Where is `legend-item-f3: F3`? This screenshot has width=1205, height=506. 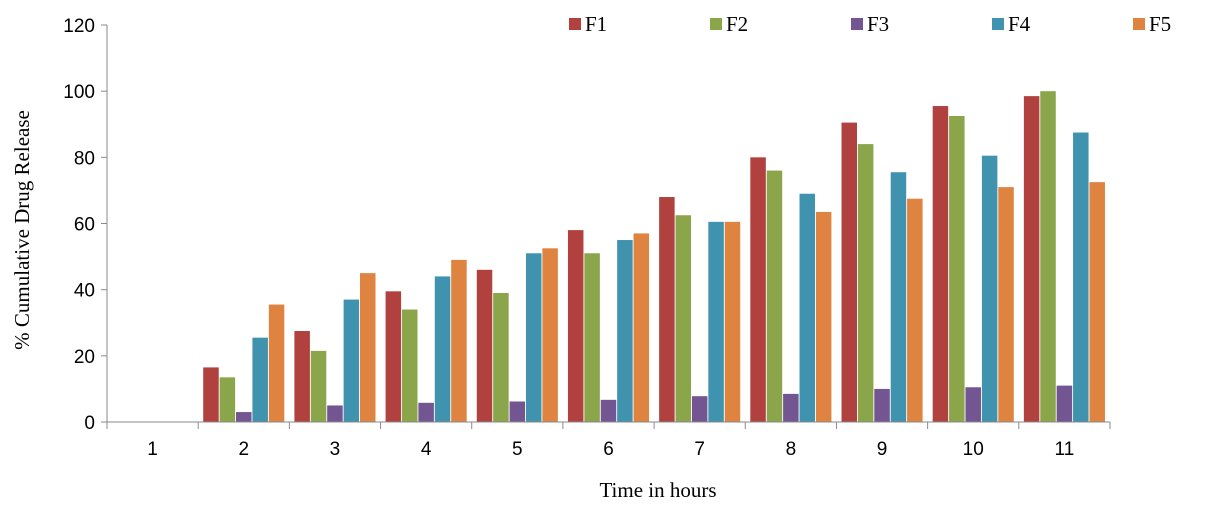 legend-item-f3: F3 is located at coordinates (870, 24).